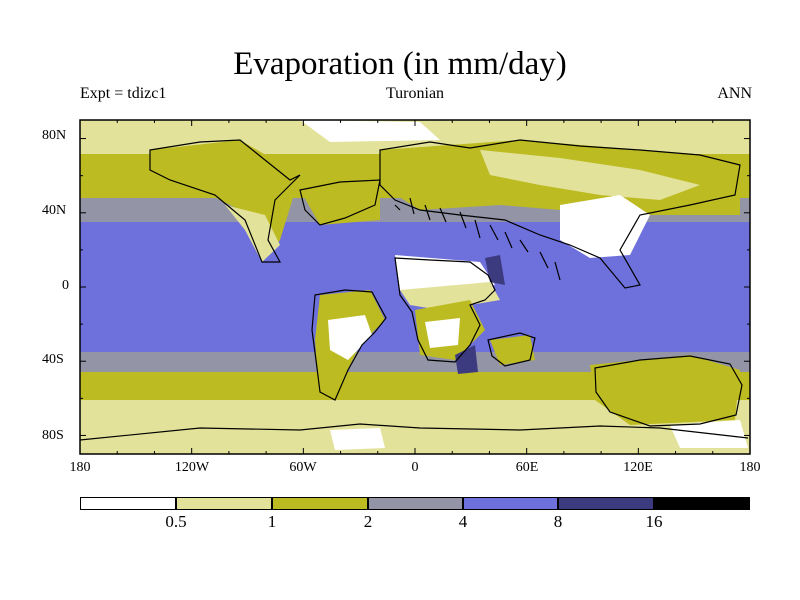 The height and width of the screenshot is (600, 800). What do you see at coordinates (192, 467) in the screenshot?
I see `x-tick-label: 120W` at bounding box center [192, 467].